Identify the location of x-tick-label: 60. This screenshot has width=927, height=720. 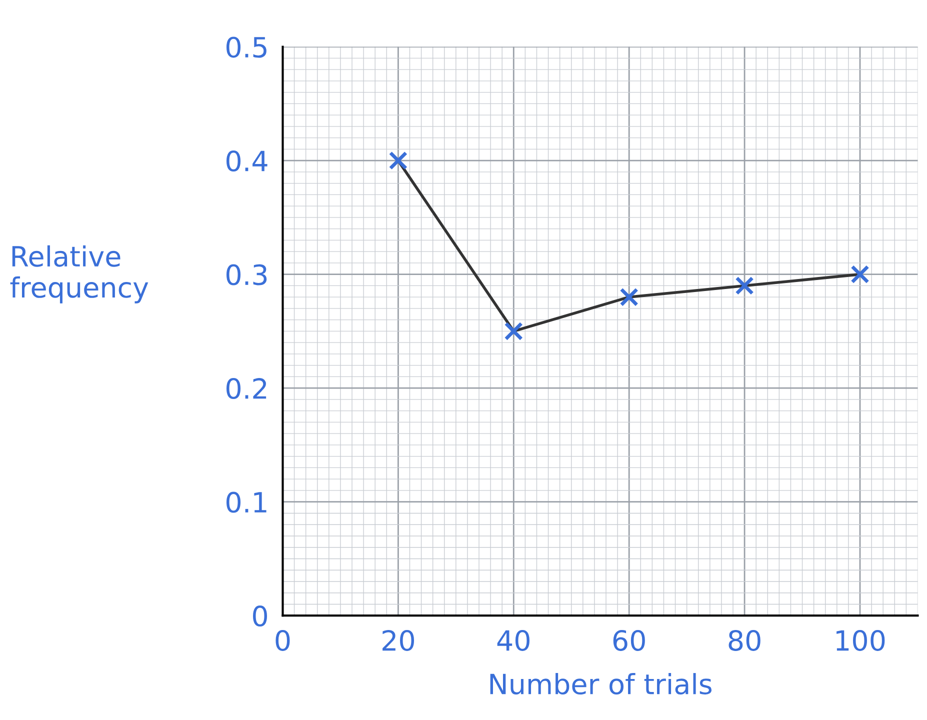
(629, 640).